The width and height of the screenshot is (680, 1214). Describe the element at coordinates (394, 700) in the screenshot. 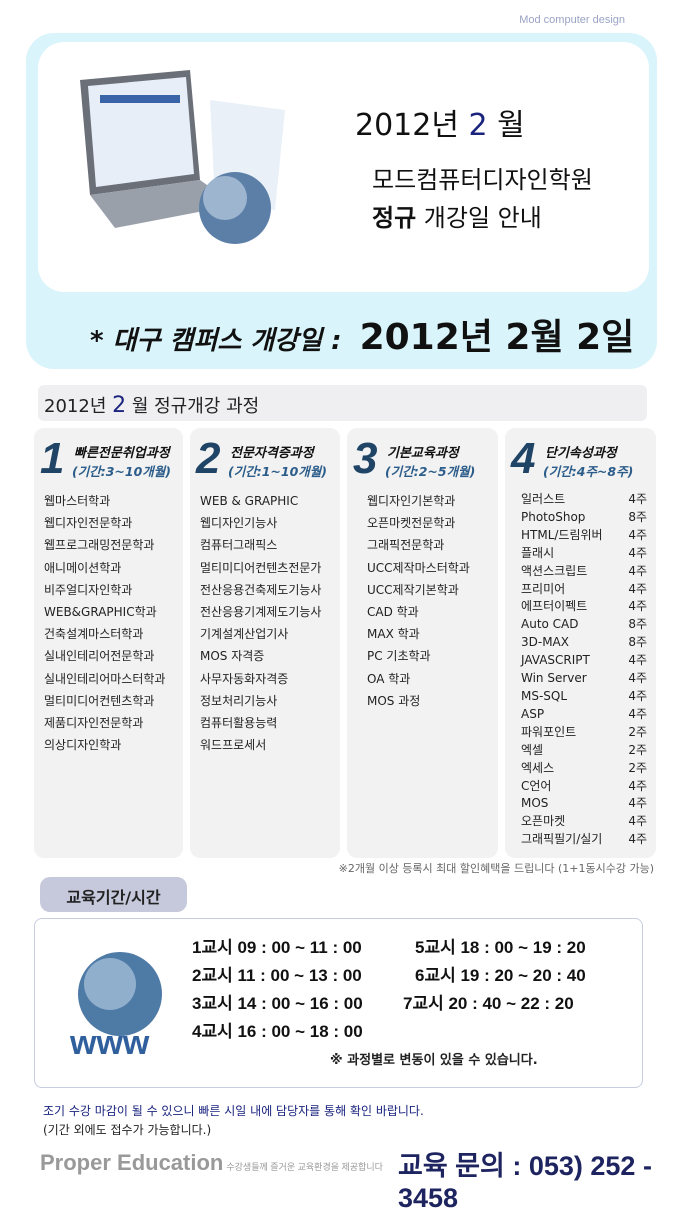

I see `course-item: MOS 과정` at that location.